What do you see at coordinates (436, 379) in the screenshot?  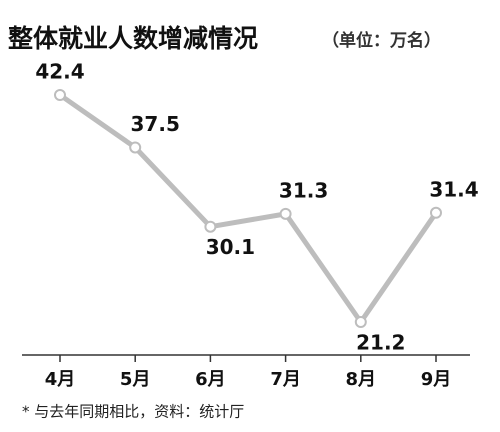 I see `x-tick-label: 9月` at bounding box center [436, 379].